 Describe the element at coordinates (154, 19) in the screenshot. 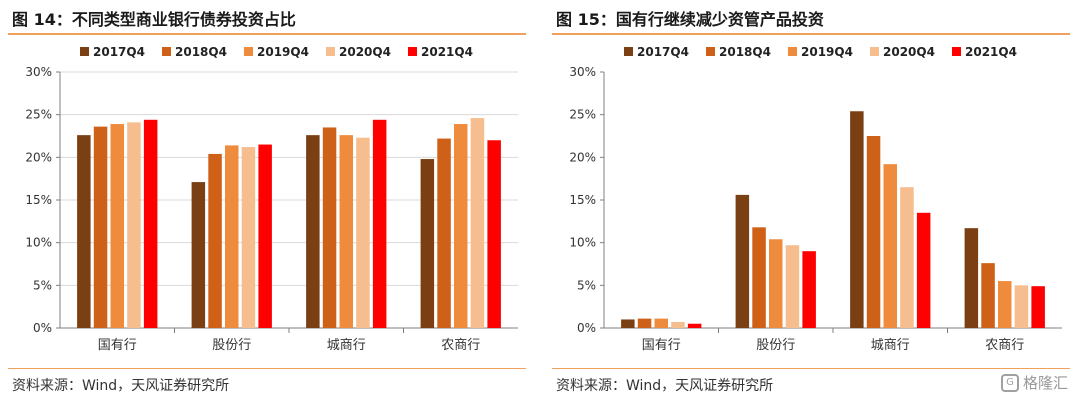

I see `chart-title: 图 14：不同类型商业银行债券投资占比` at that location.